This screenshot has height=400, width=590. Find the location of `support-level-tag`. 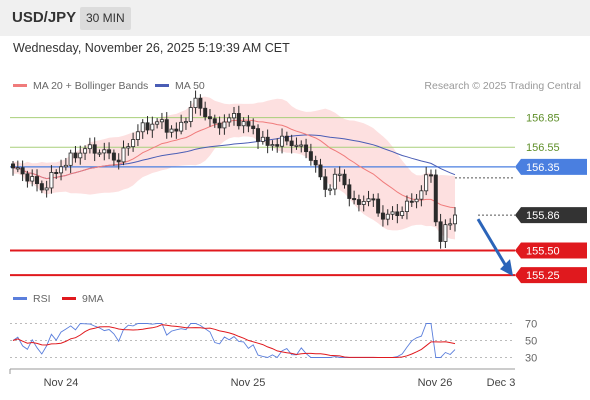

support-level-tag is located at coordinates (551, 275).